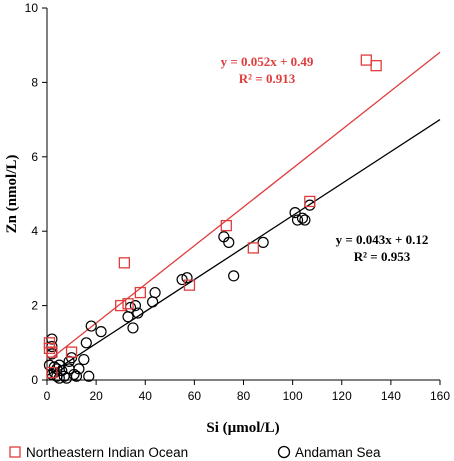  Describe the element at coordinates (146, 396) in the screenshot. I see `x-tick-label: 40` at that location.